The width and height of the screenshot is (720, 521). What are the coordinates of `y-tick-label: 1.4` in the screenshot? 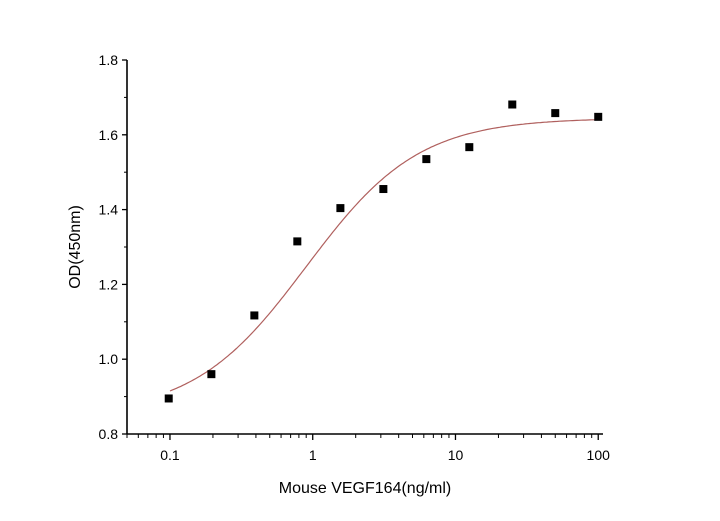 It's located at (109, 210).